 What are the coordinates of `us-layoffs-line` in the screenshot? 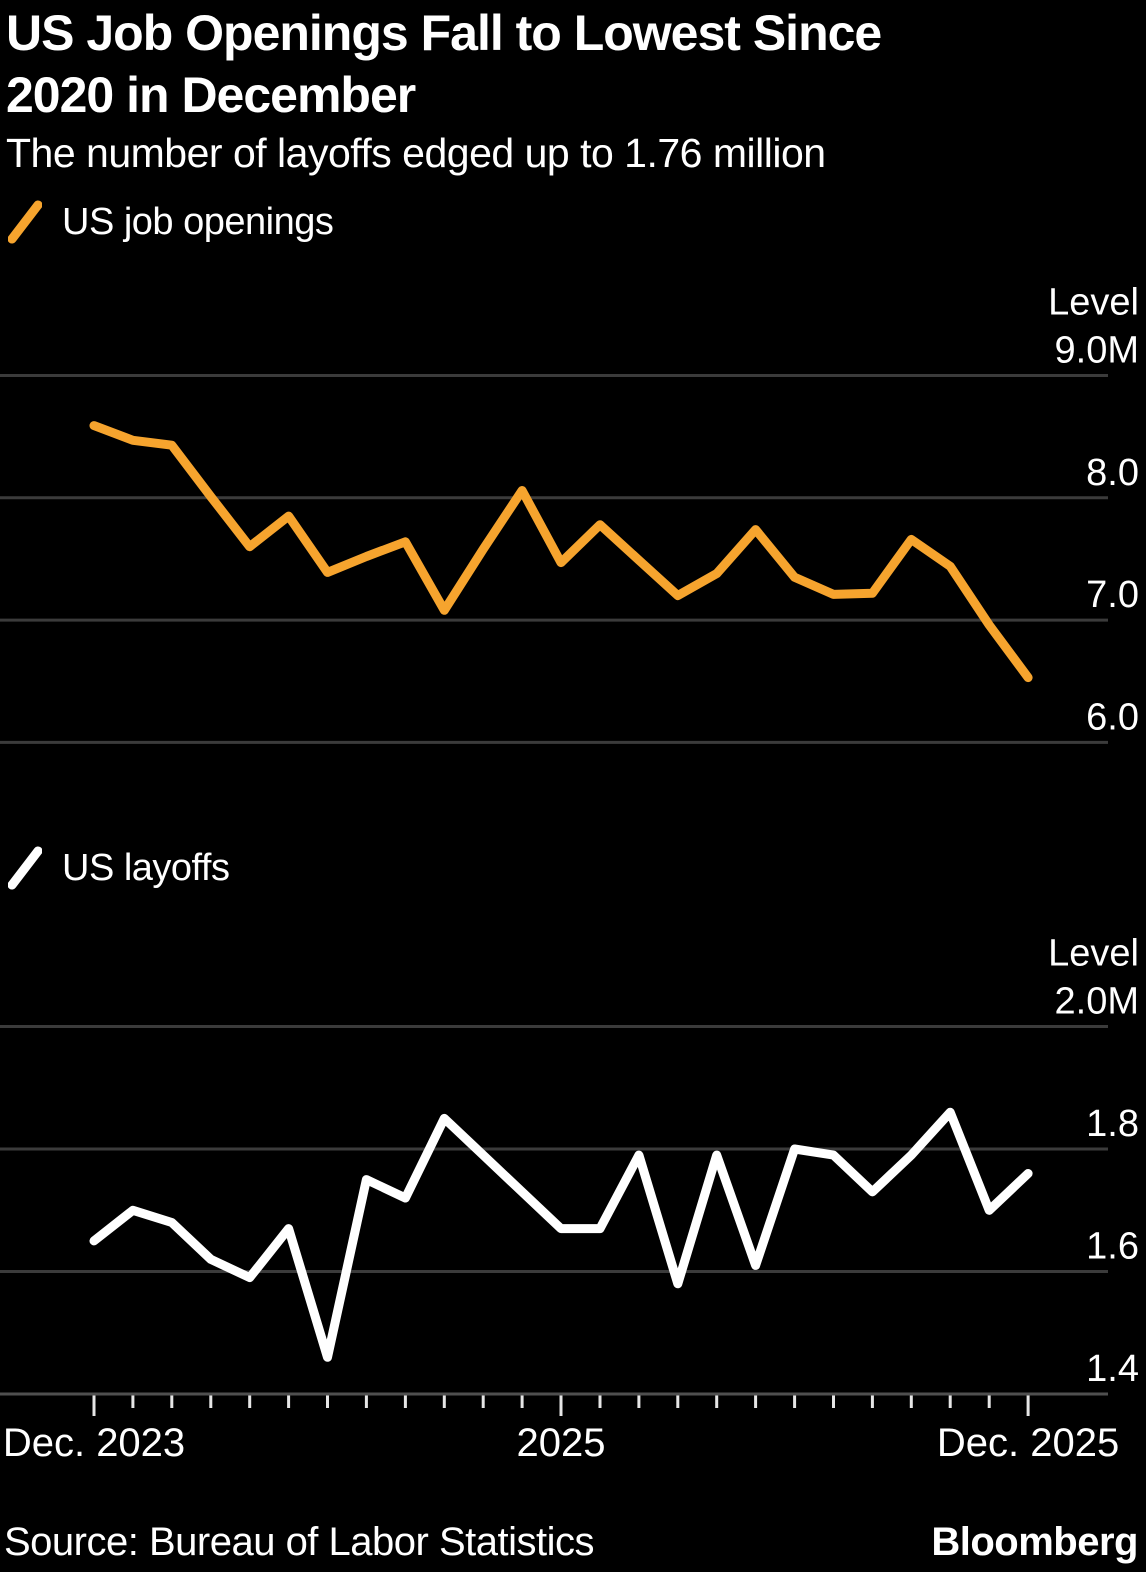 It's located at (561, 1234).